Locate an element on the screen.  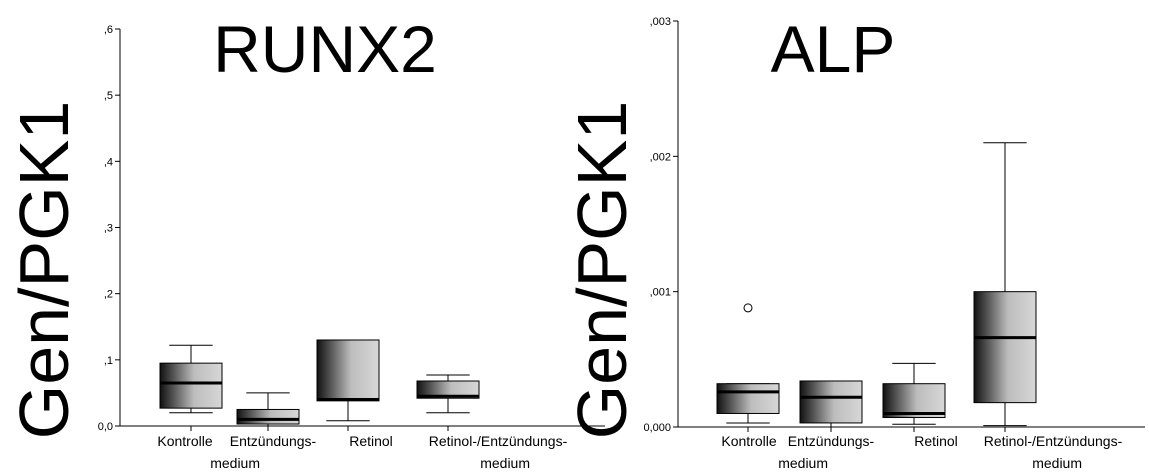
y-tick-label: 0,000 is located at coordinates (657, 428).